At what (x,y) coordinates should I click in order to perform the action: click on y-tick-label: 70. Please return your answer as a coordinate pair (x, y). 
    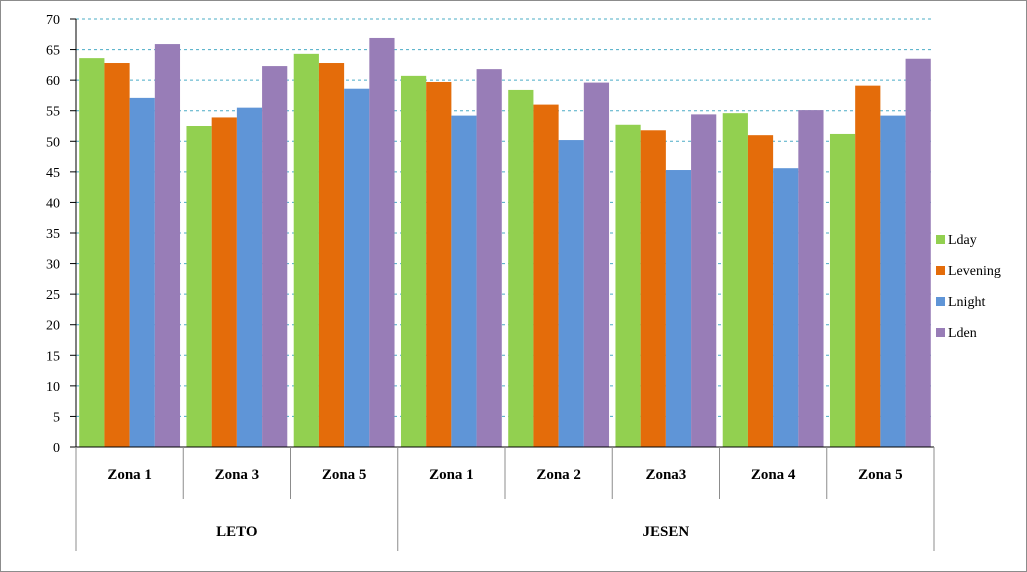
    Looking at the image, I should click on (53, 20).